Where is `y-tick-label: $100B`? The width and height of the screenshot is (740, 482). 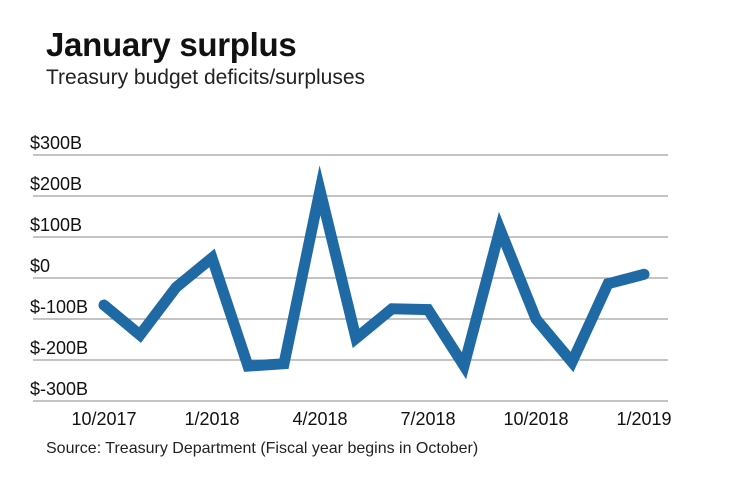
y-tick-label: $100B is located at coordinates (56, 225).